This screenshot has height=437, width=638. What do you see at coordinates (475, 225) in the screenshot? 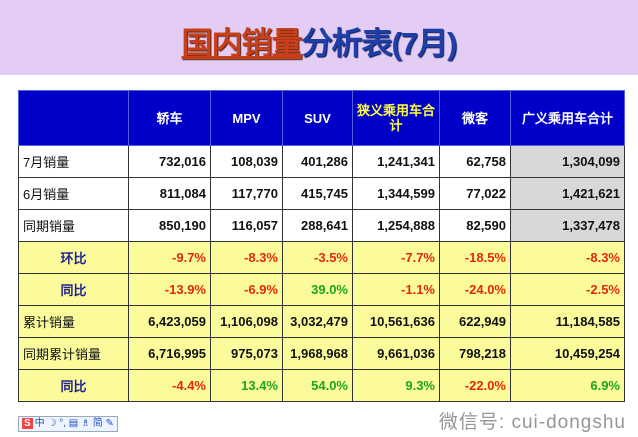
I see `table-cell: 82,590` at bounding box center [475, 225].